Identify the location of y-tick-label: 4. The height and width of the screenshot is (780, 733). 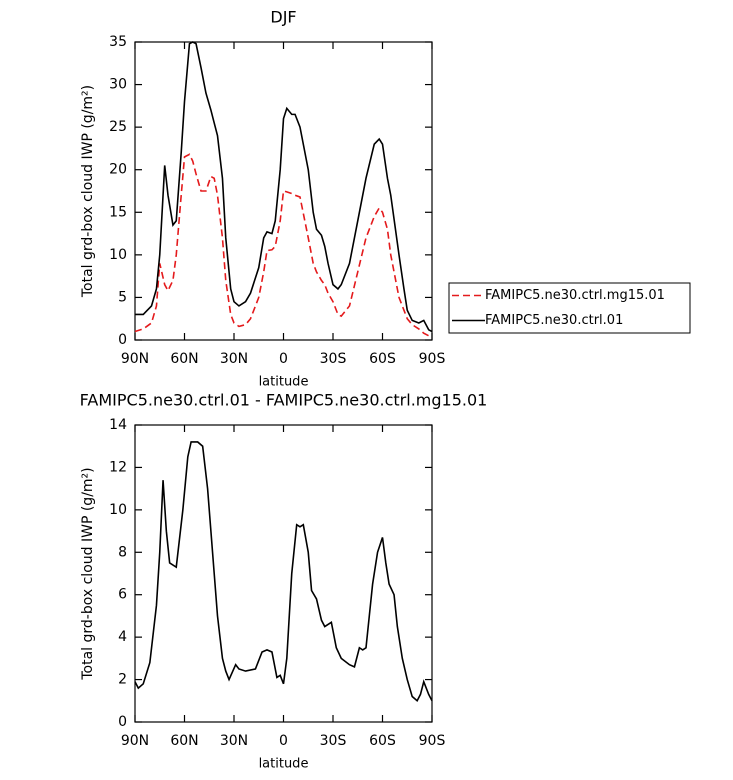
(122, 637).